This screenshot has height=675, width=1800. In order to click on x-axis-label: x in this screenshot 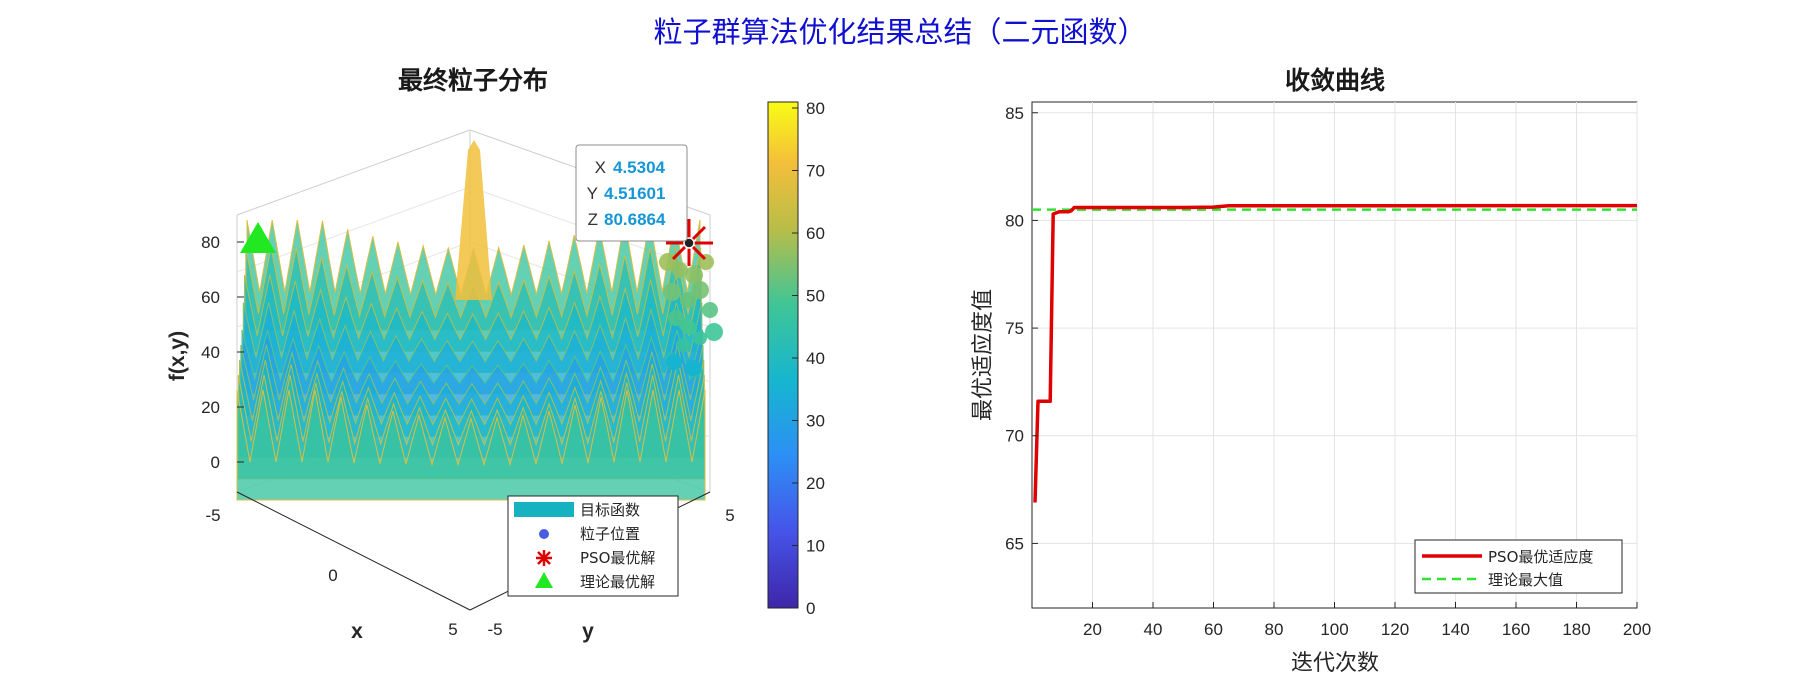, I will do `click(357, 631)`.